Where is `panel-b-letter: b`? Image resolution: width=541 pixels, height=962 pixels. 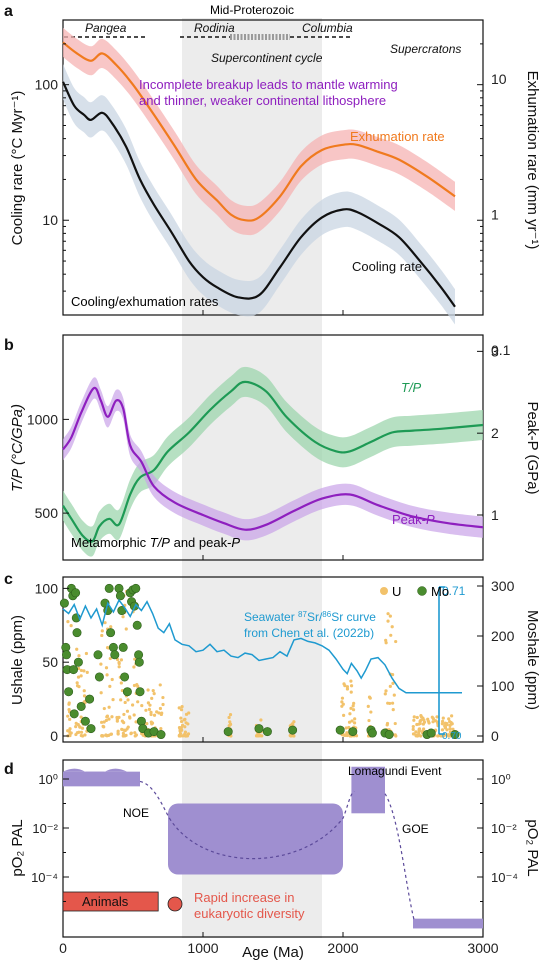 panel-b-letter: b is located at coordinates (9, 345).